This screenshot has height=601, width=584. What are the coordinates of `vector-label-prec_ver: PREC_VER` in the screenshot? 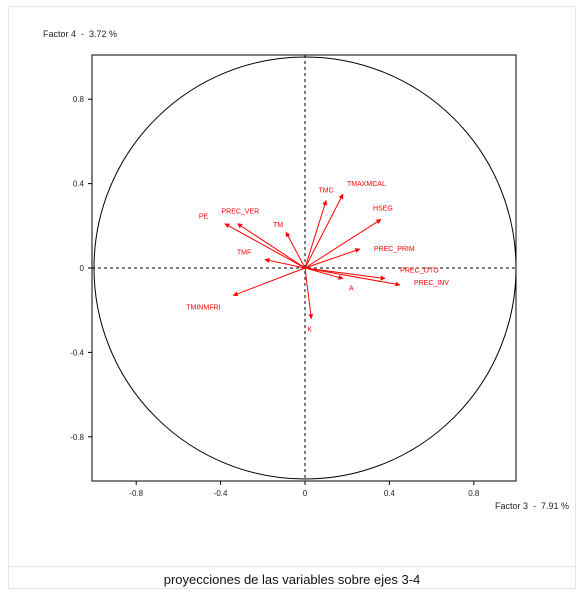 It's located at (240, 212).